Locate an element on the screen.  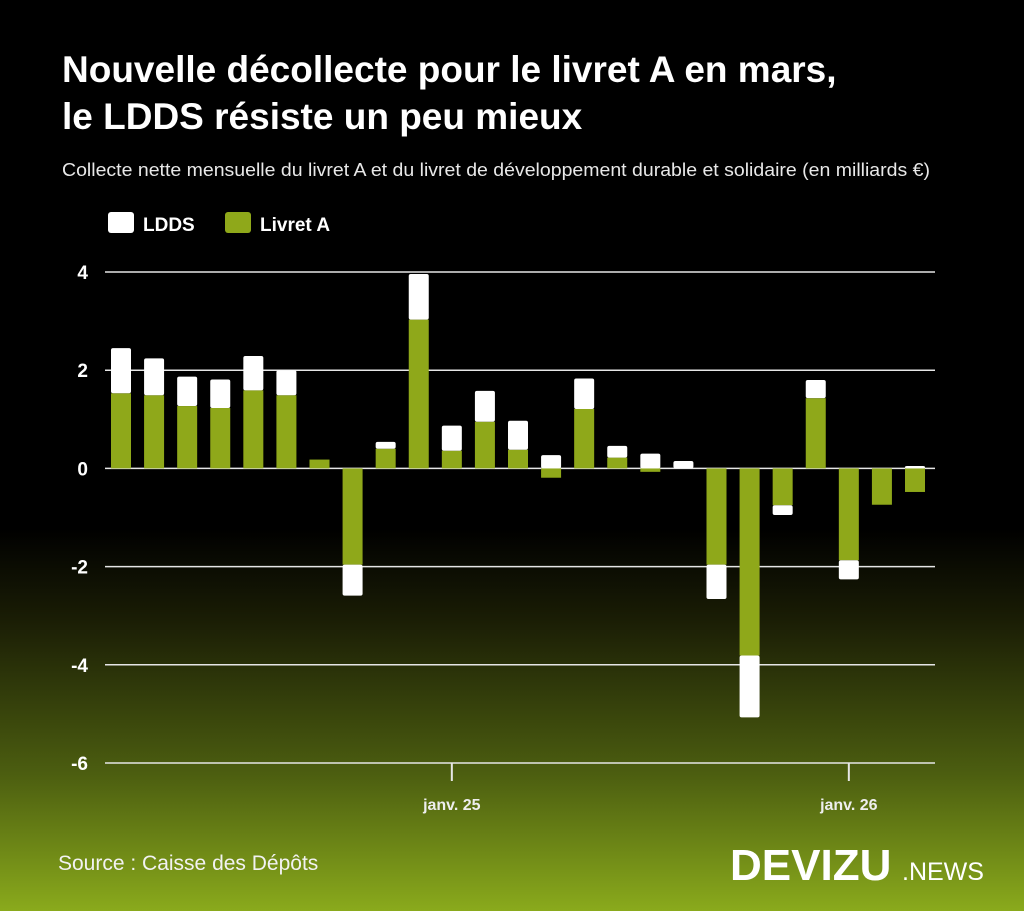
y-tick-label: -4 is located at coordinates (79, 666).